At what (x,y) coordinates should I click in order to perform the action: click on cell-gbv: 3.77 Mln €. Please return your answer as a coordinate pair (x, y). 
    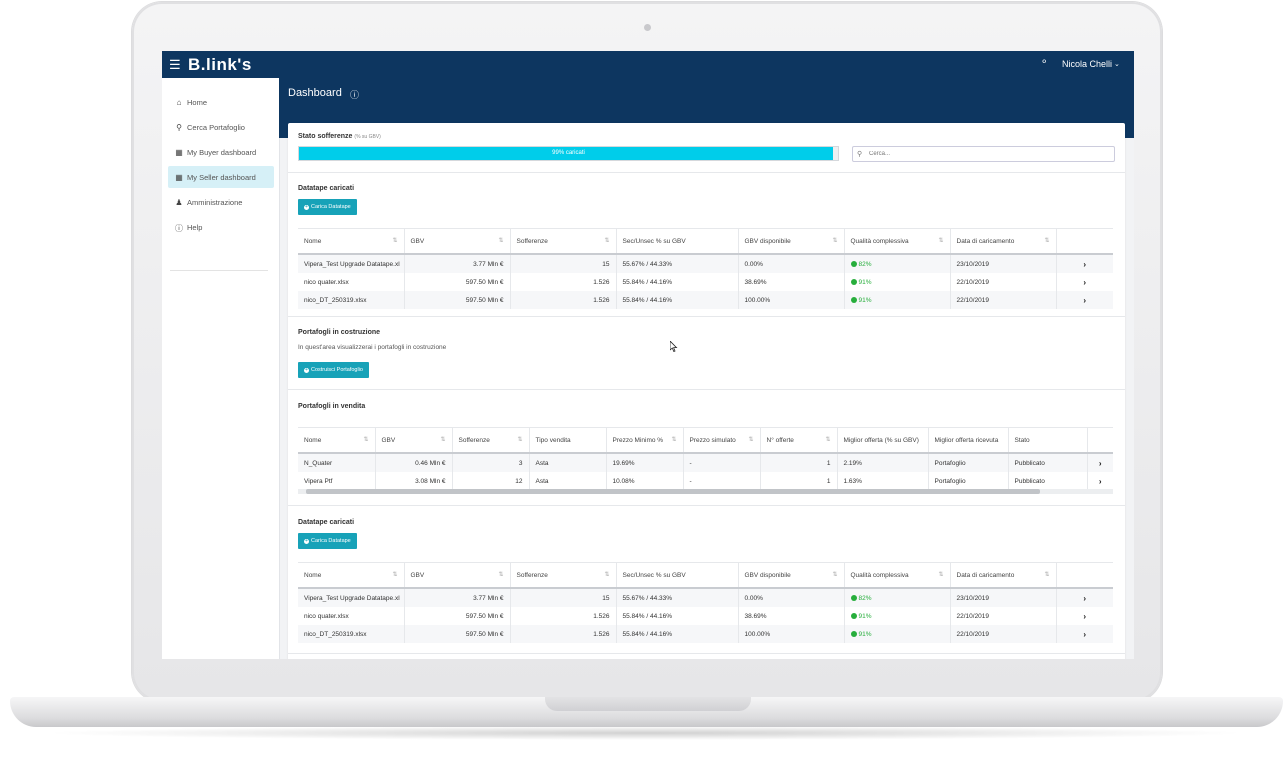
    Looking at the image, I should click on (457, 263).